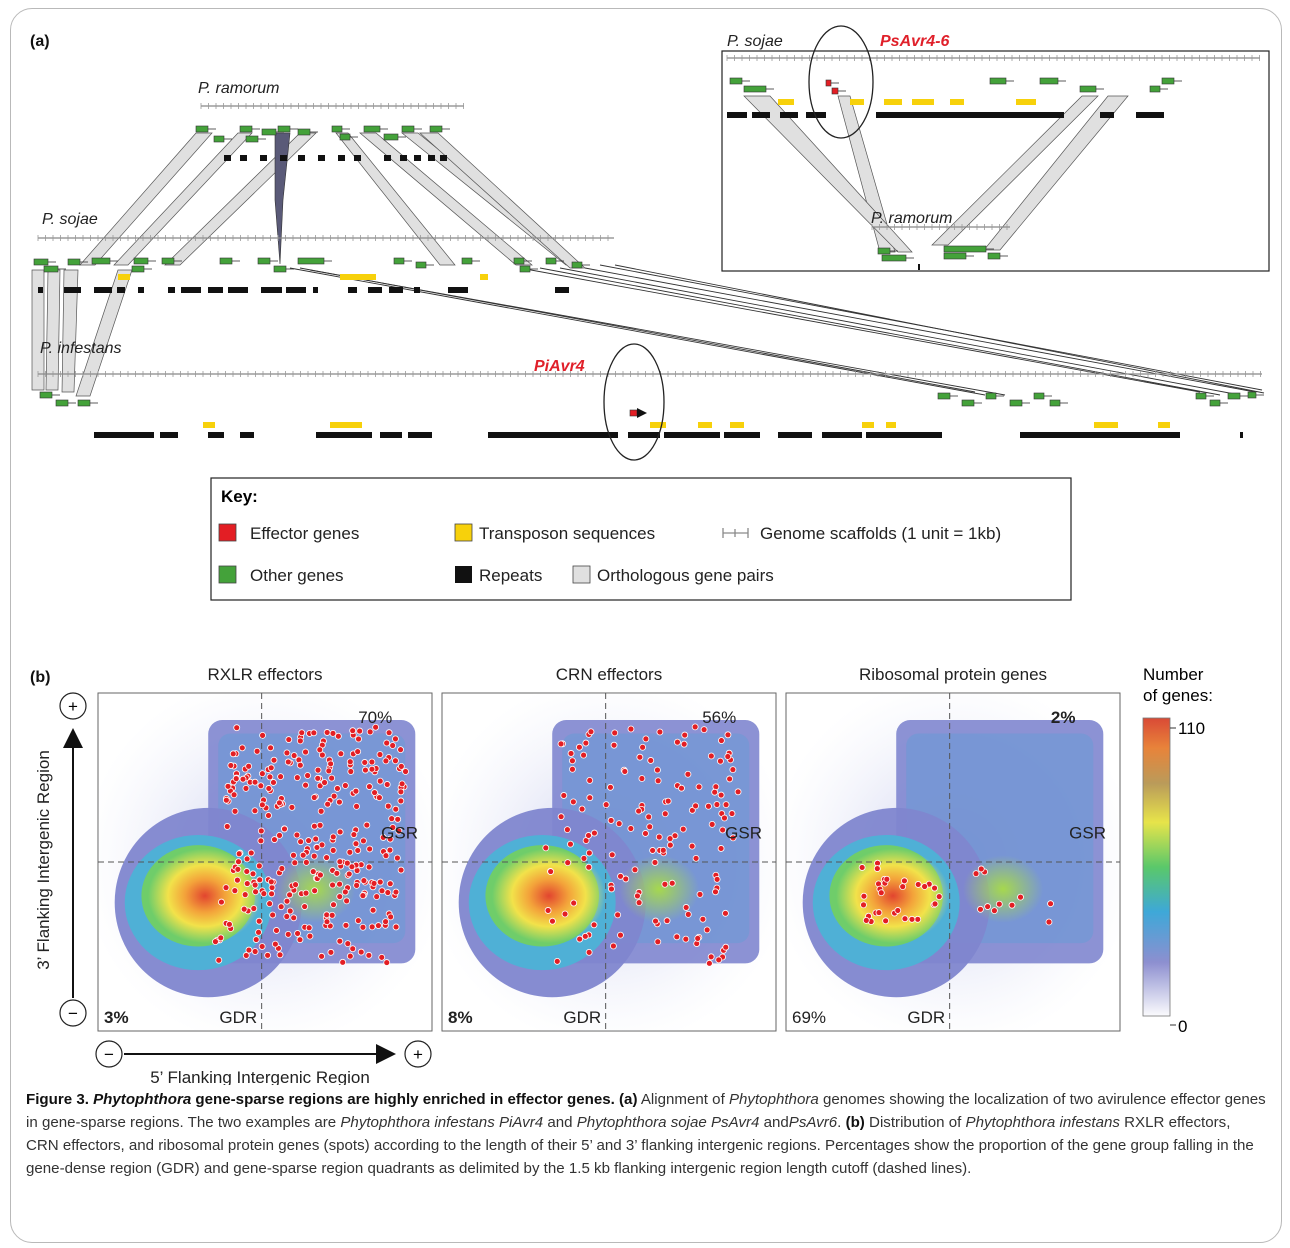 This screenshot has width=1290, height=1248. What do you see at coordinates (755, 41) in the screenshot?
I see `inset-species-sojae: P. sojae` at bounding box center [755, 41].